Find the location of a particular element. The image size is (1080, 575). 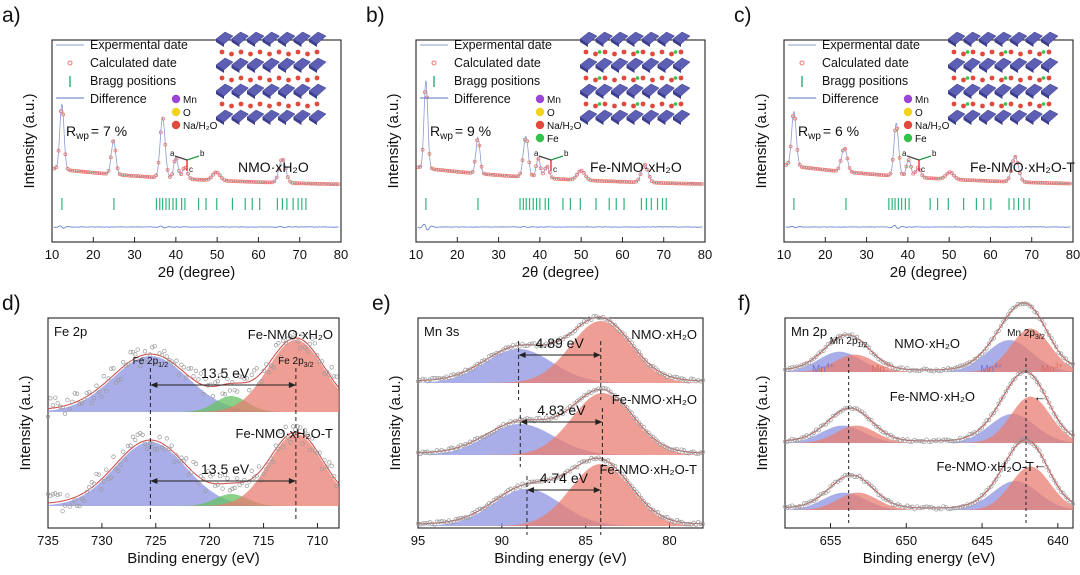

rwp-value: = 7 % is located at coordinates (109, 131).